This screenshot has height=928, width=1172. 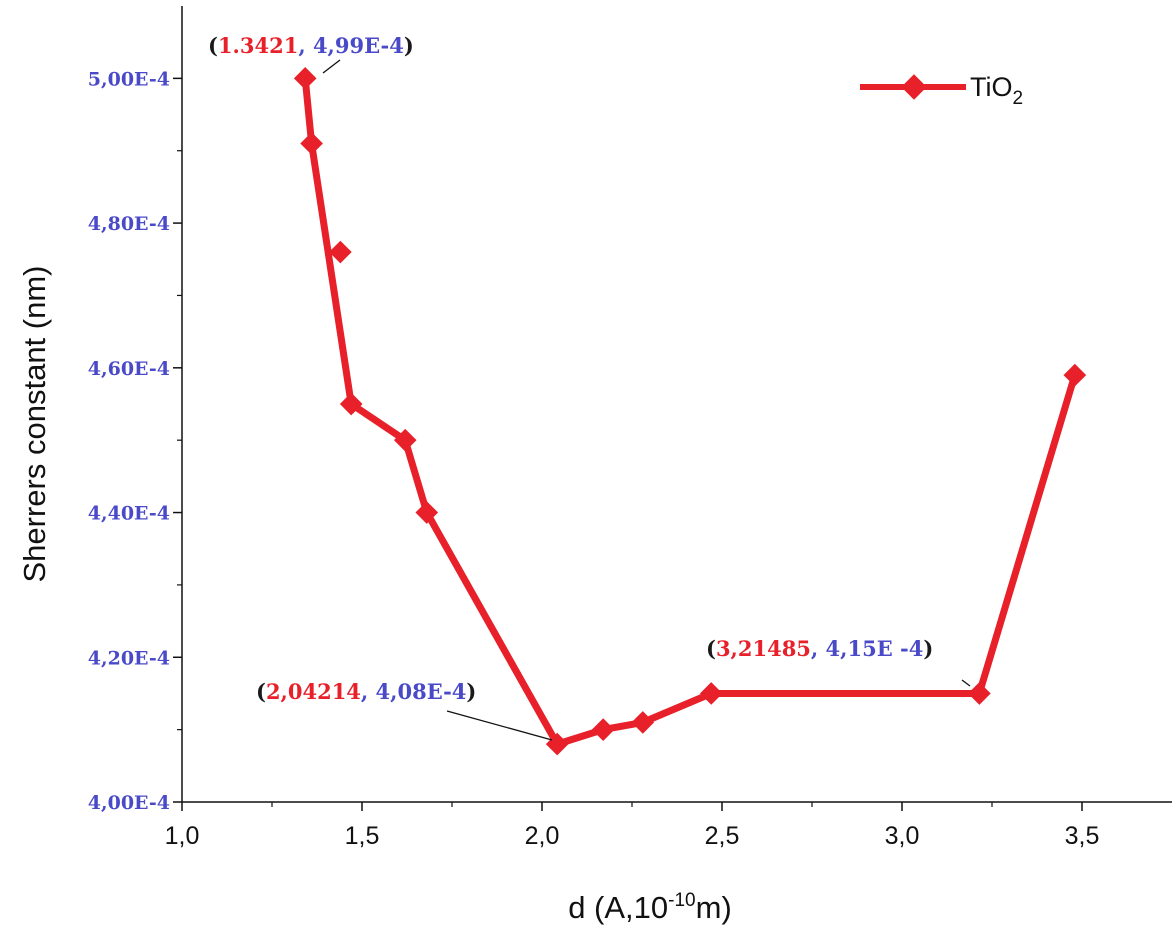 I want to click on legend-marker, so click(x=914, y=87).